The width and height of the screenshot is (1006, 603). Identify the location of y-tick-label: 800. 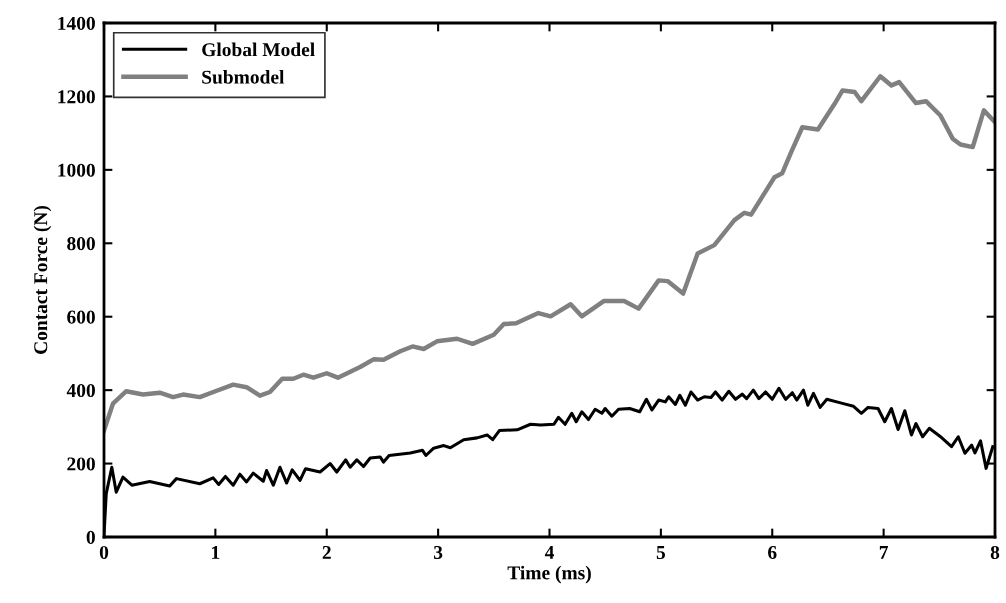
(81, 244).